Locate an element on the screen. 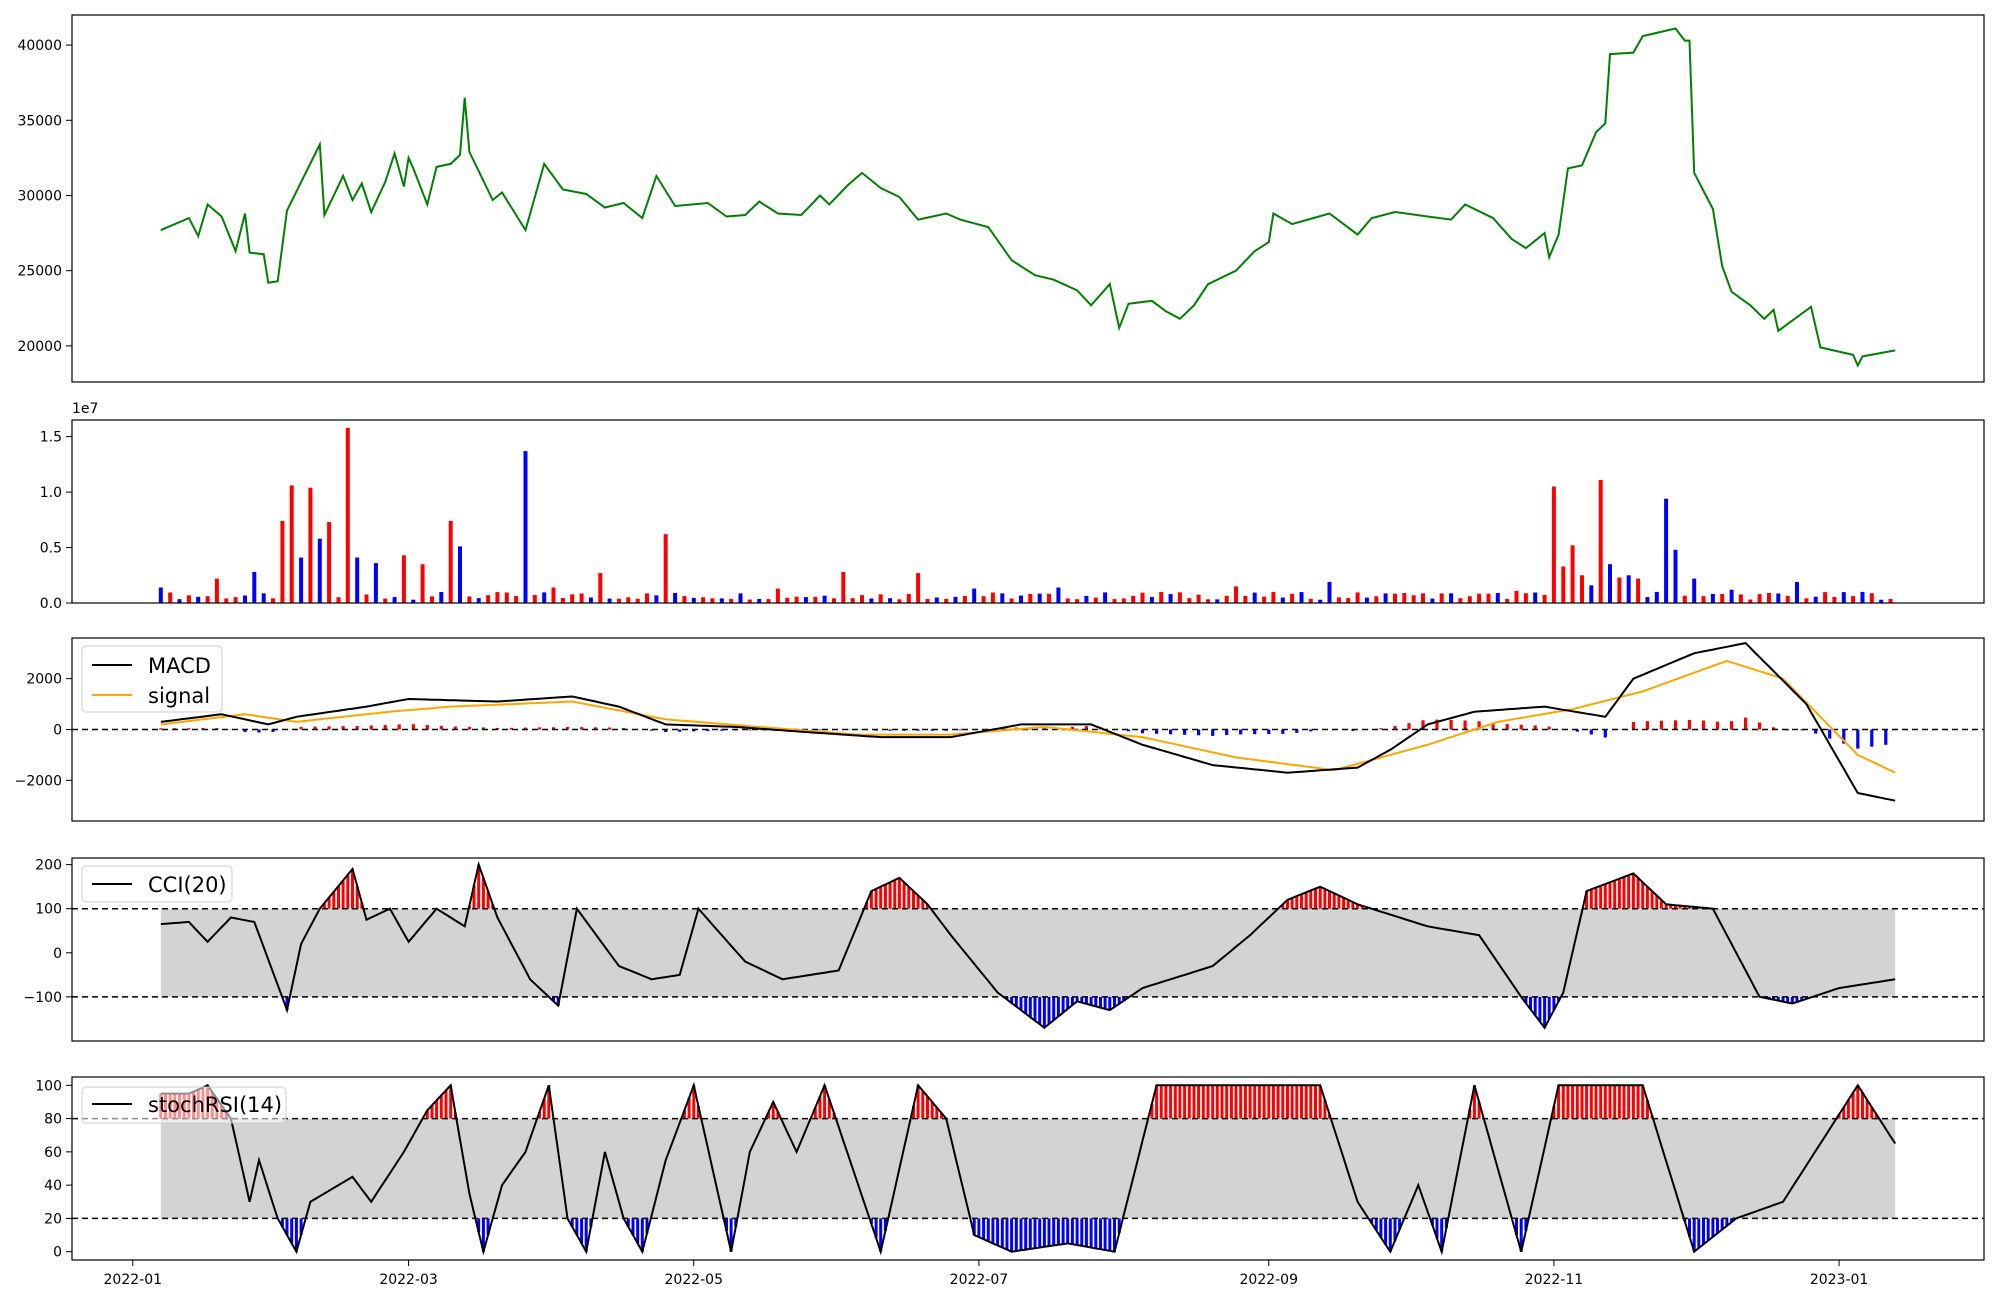 The height and width of the screenshot is (1300, 2000). cci-legend-label: CCI(20) is located at coordinates (187, 885).